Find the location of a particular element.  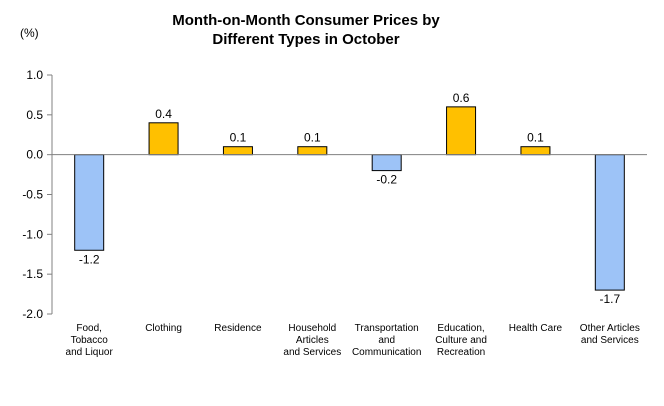

x-tick-label-6: Health Care is located at coordinates (536, 328).